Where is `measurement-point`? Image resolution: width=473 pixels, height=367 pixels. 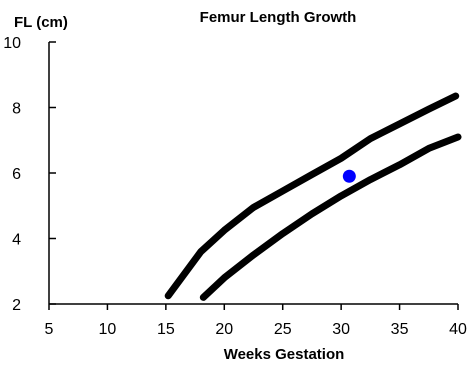 measurement-point is located at coordinates (349, 176).